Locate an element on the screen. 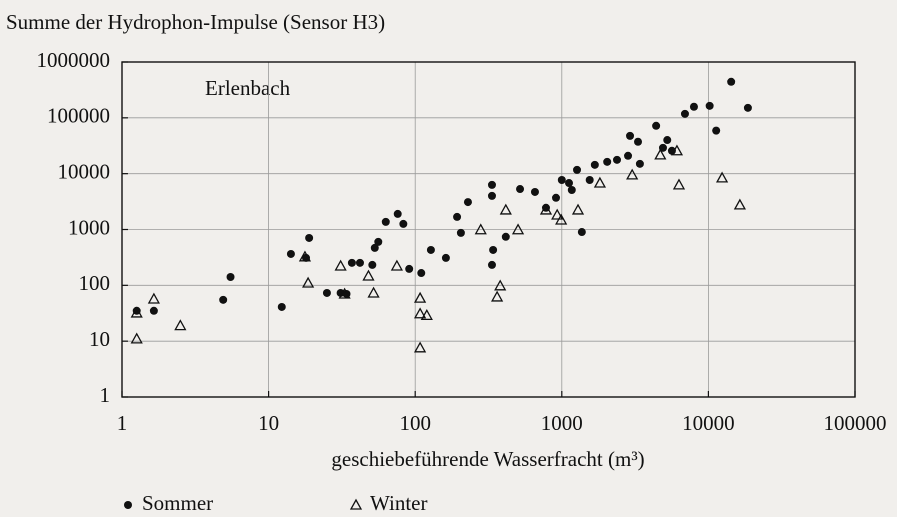 The image size is (897, 517). x-tick-label: 100000 is located at coordinates (855, 423).